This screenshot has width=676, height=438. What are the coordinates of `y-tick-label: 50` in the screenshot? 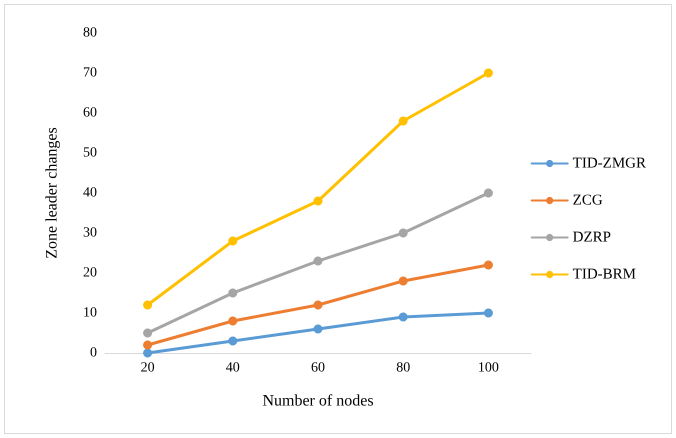 It's located at (90, 153).